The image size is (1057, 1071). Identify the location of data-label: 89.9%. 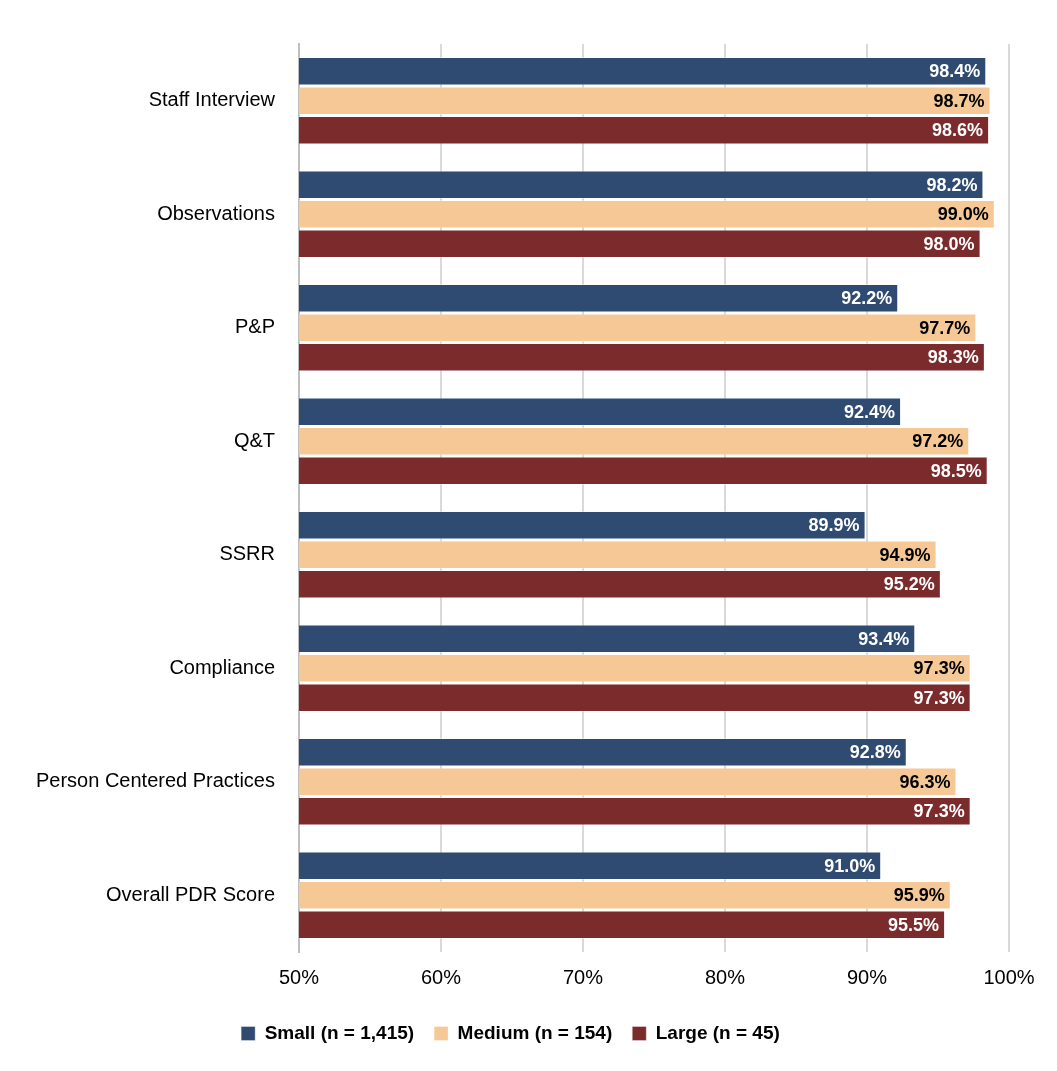
(834, 525).